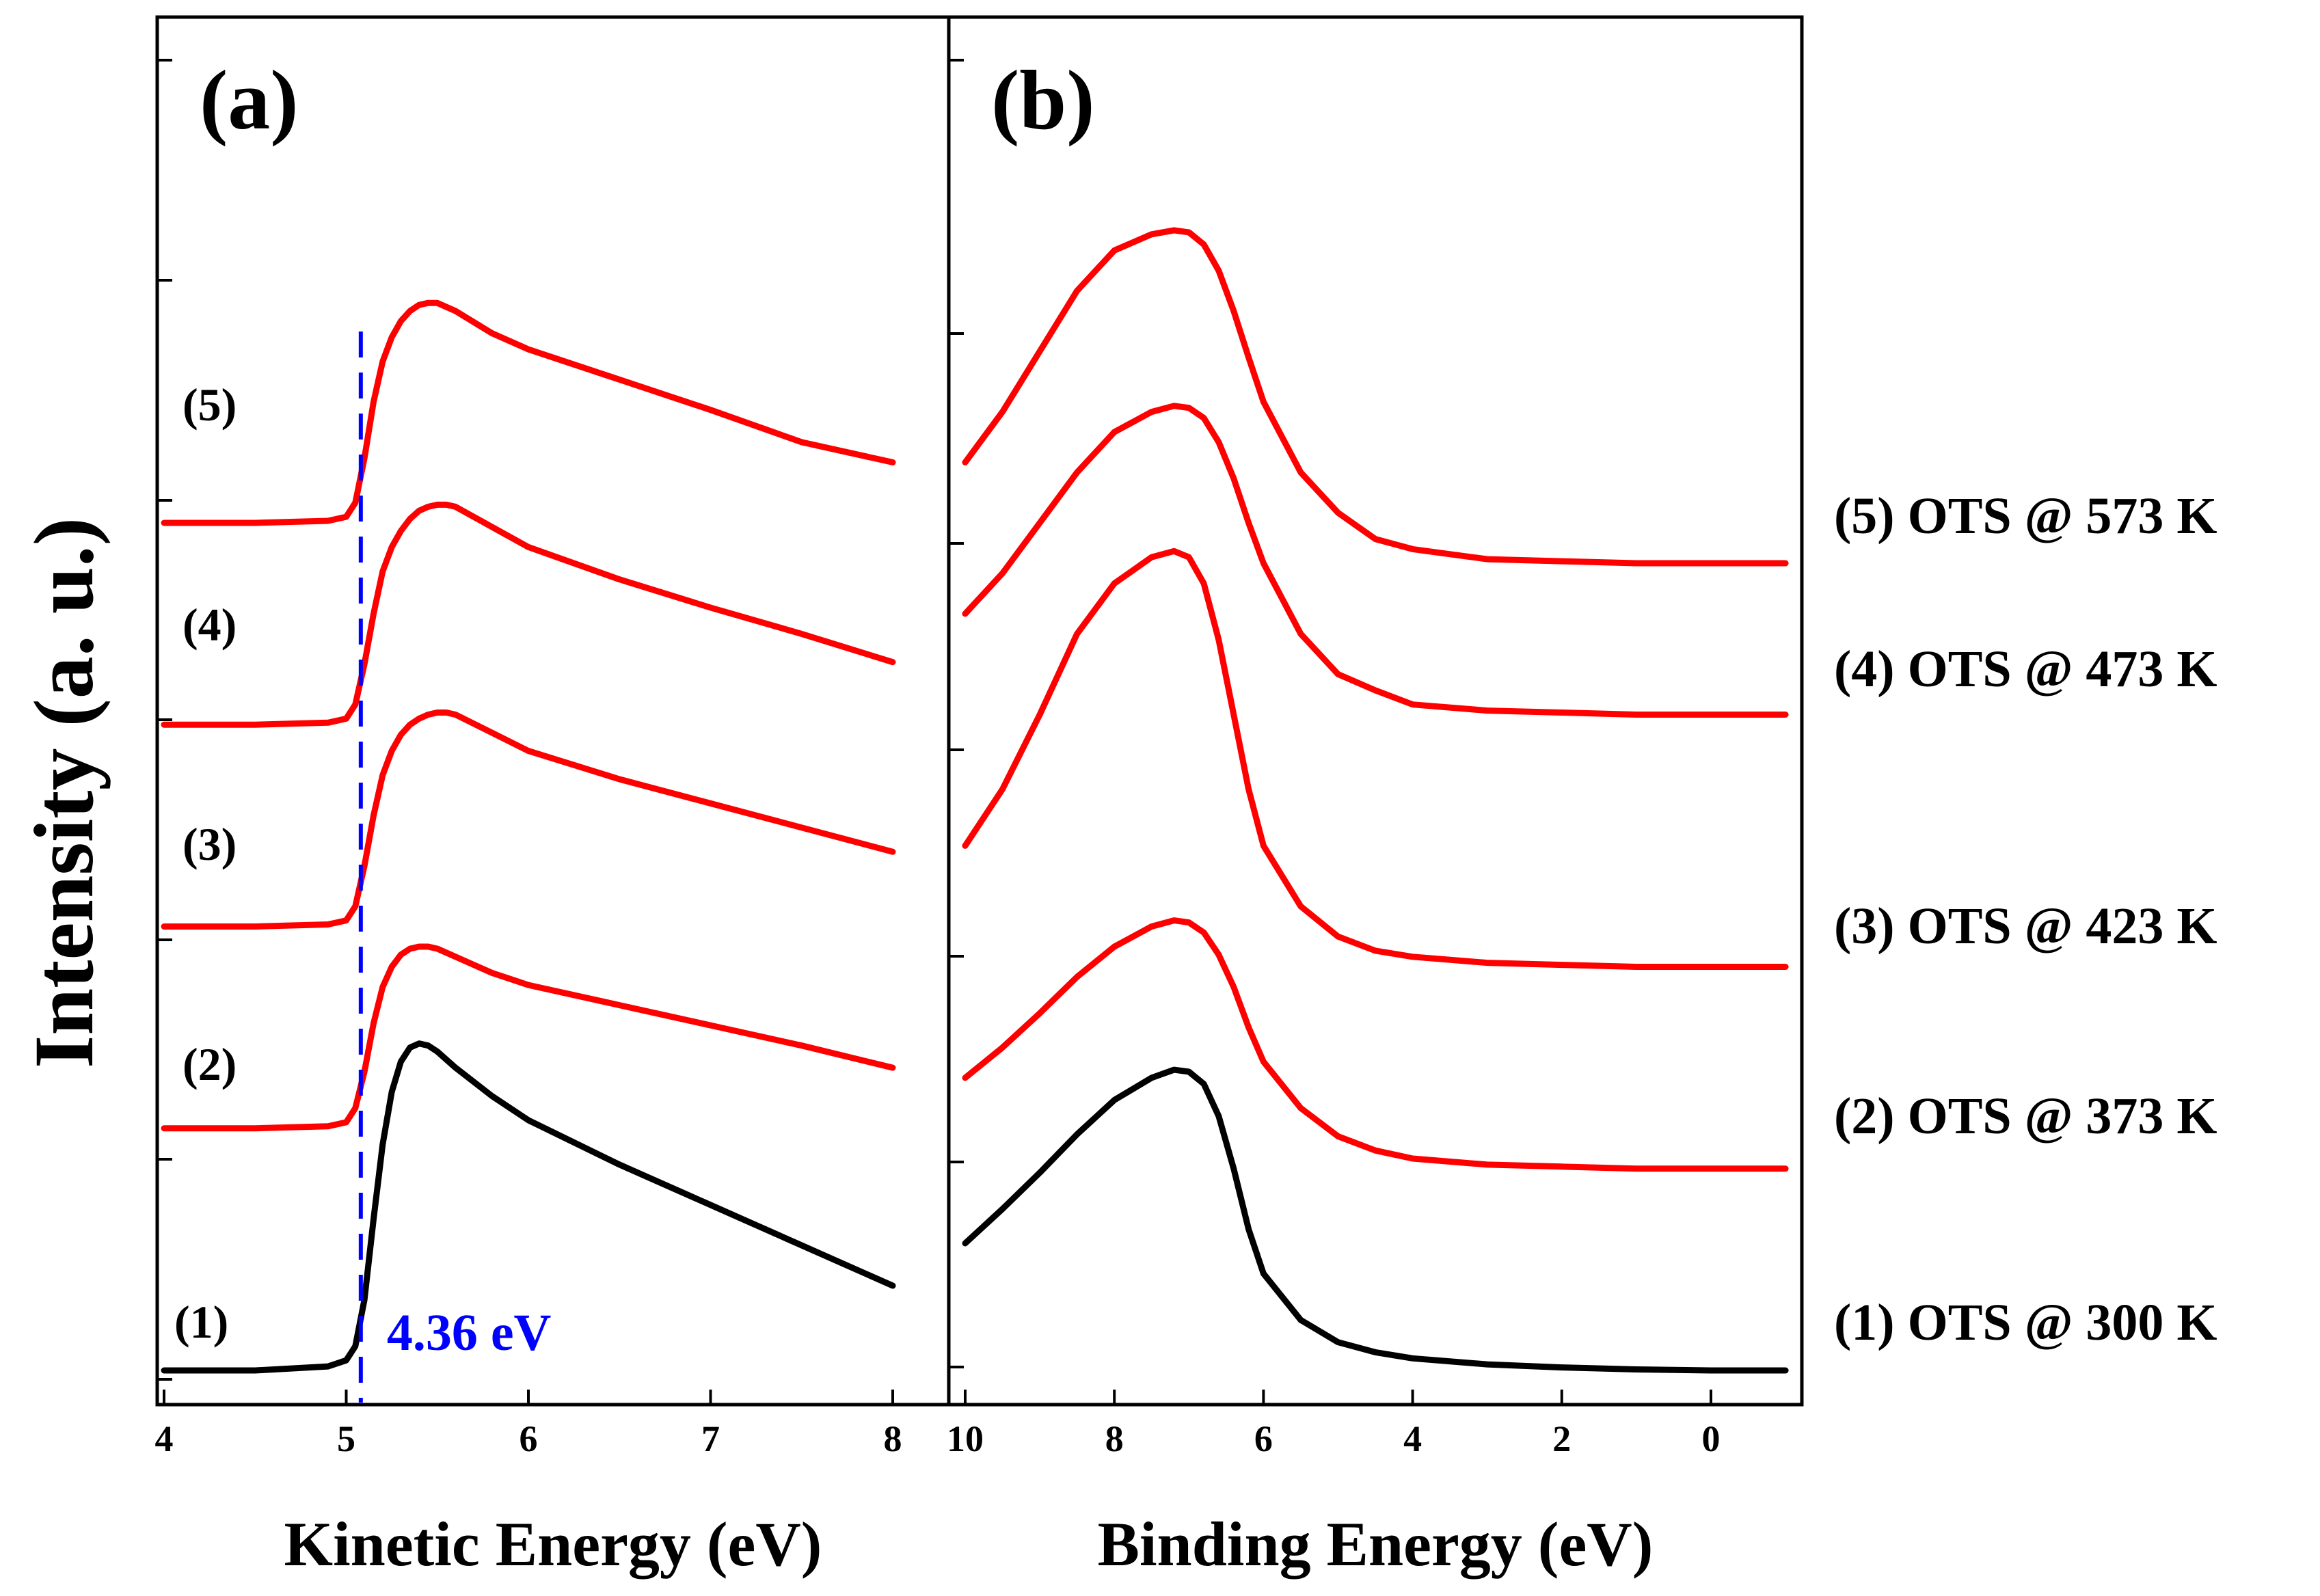 This screenshot has width=2320, height=1596. I want to click on legend-label-3: (3) OTS @ 423 K, so click(2026, 926).